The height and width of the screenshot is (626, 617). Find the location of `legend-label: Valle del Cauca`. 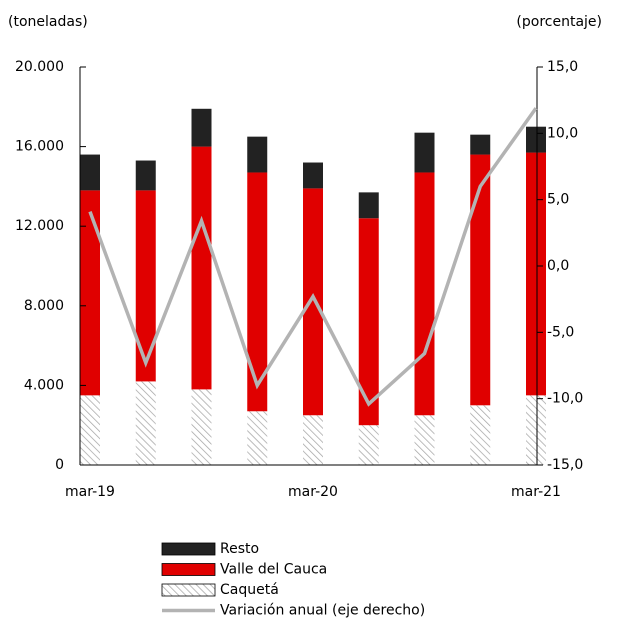

legend-label: Valle del Cauca is located at coordinates (273, 570).